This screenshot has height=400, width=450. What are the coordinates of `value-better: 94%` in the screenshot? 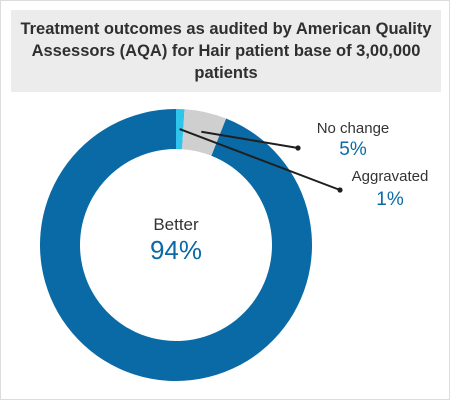 It's located at (176, 250).